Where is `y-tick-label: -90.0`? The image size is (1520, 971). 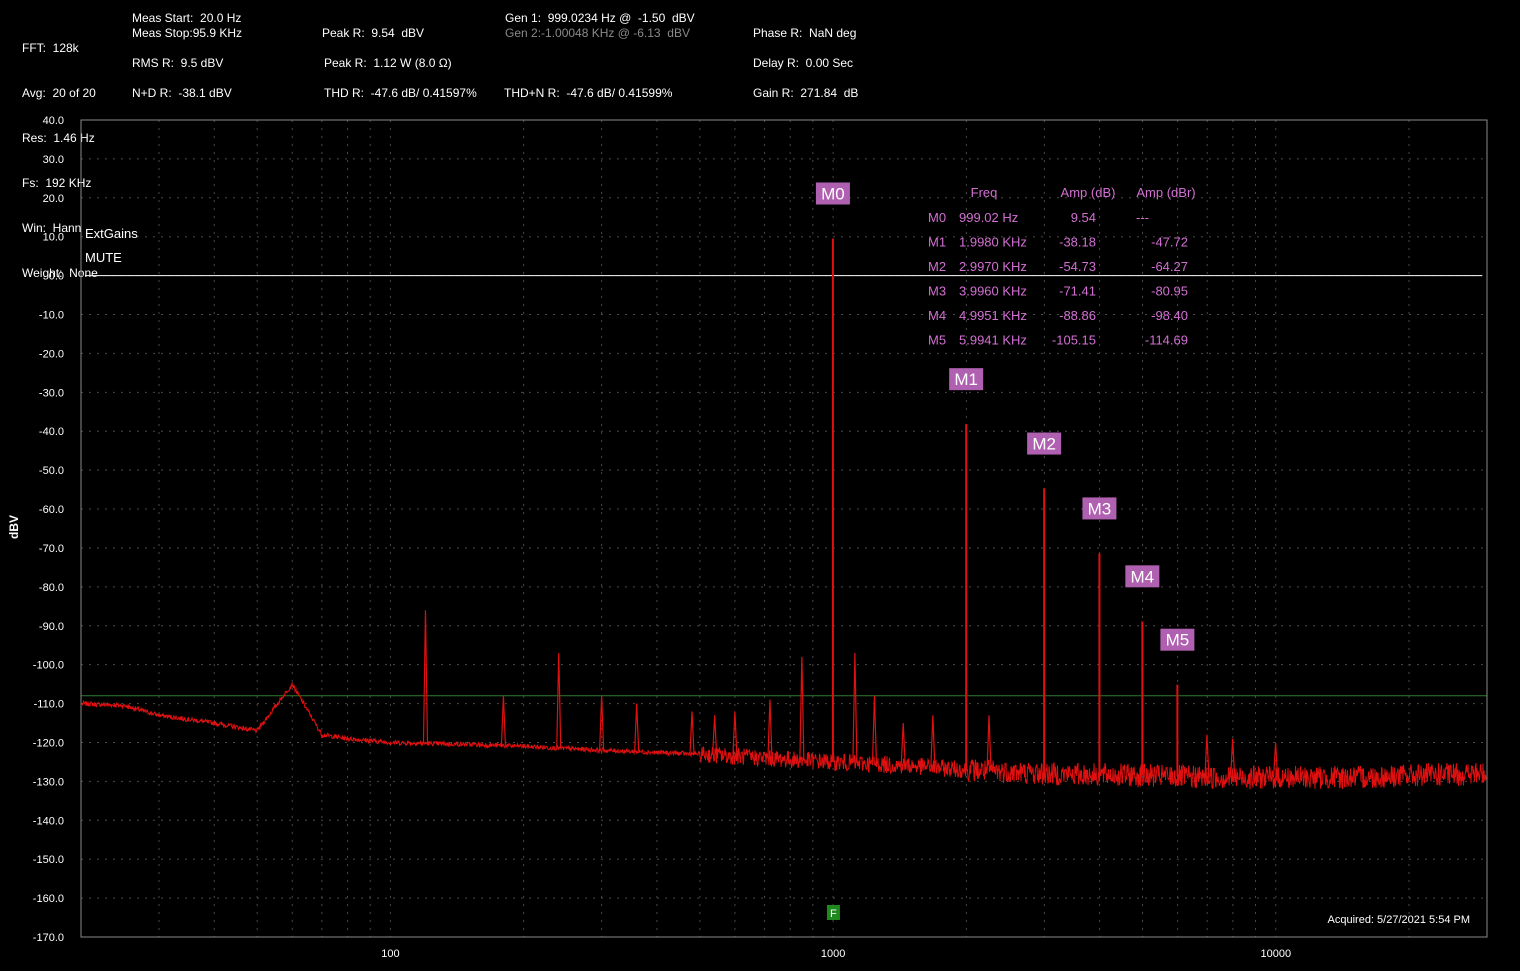
y-tick-label: -90.0 is located at coordinates (51, 627).